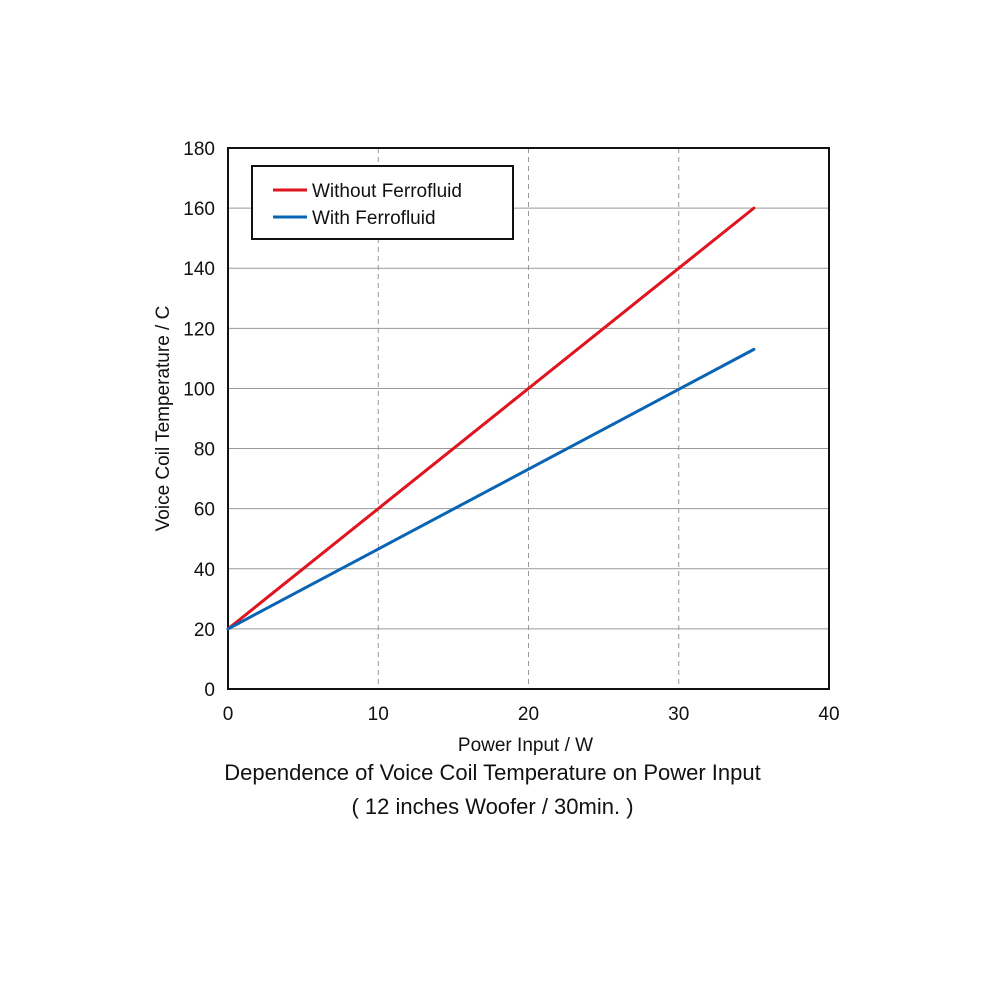 The height and width of the screenshot is (1000, 1000). Describe the element at coordinates (378, 714) in the screenshot. I see `x-tick-label: 10` at that location.